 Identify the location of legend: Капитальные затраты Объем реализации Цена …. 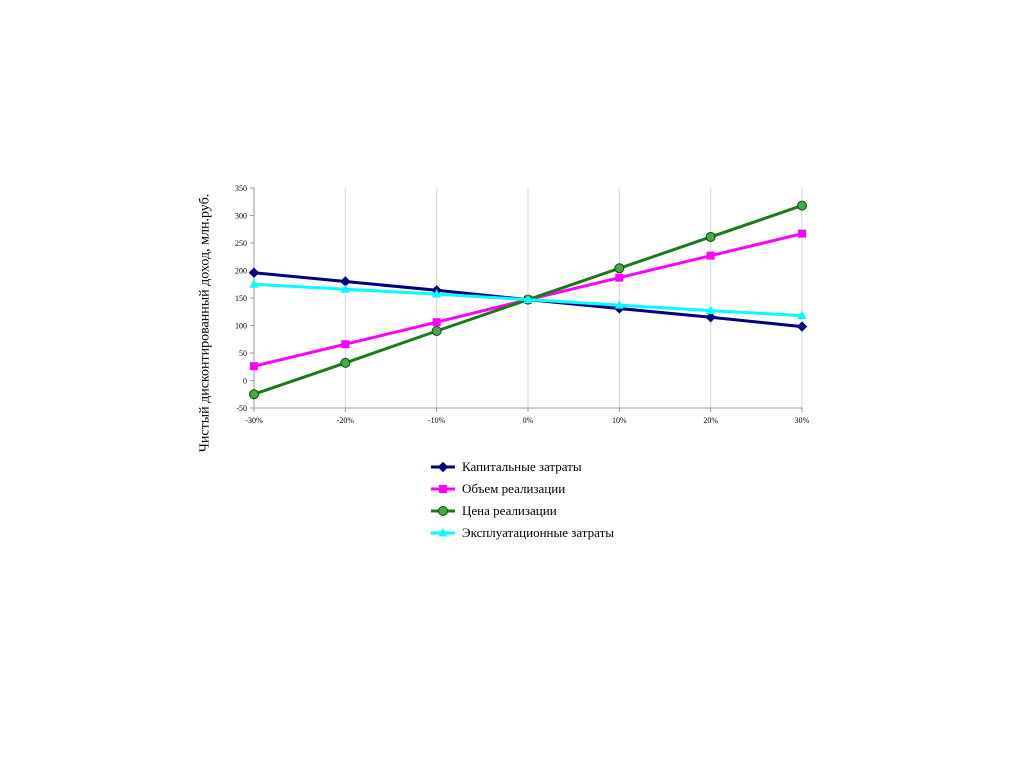
(522, 500).